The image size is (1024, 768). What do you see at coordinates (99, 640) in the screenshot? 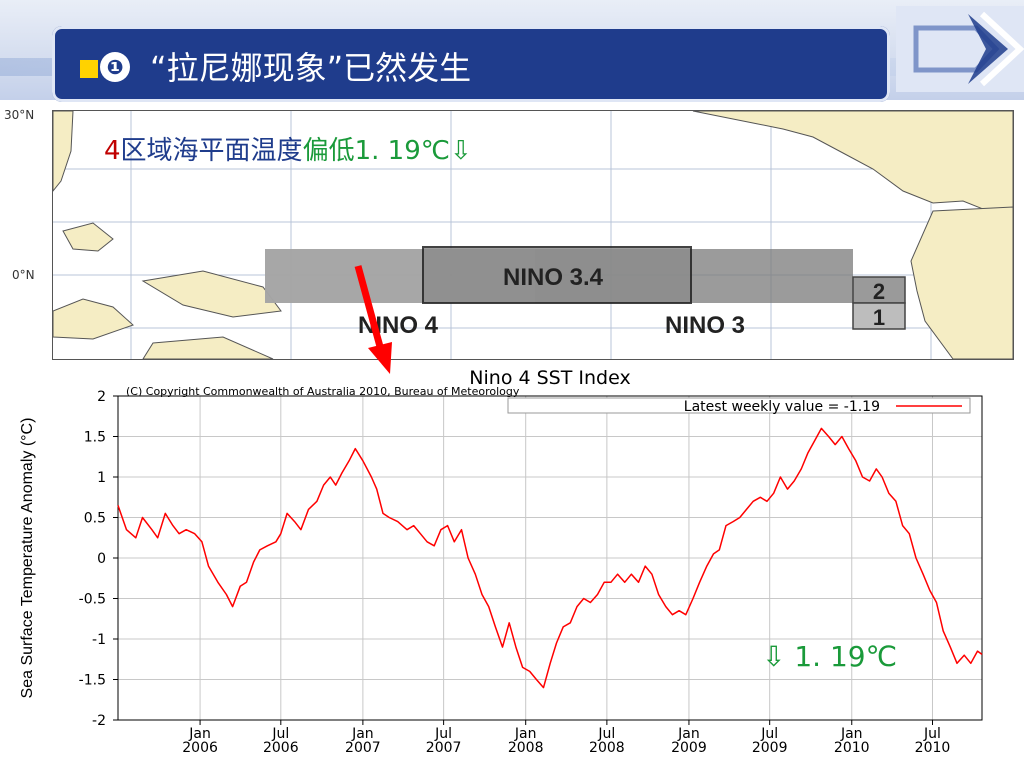
I see `y-tick-label: -1` at bounding box center [99, 640].